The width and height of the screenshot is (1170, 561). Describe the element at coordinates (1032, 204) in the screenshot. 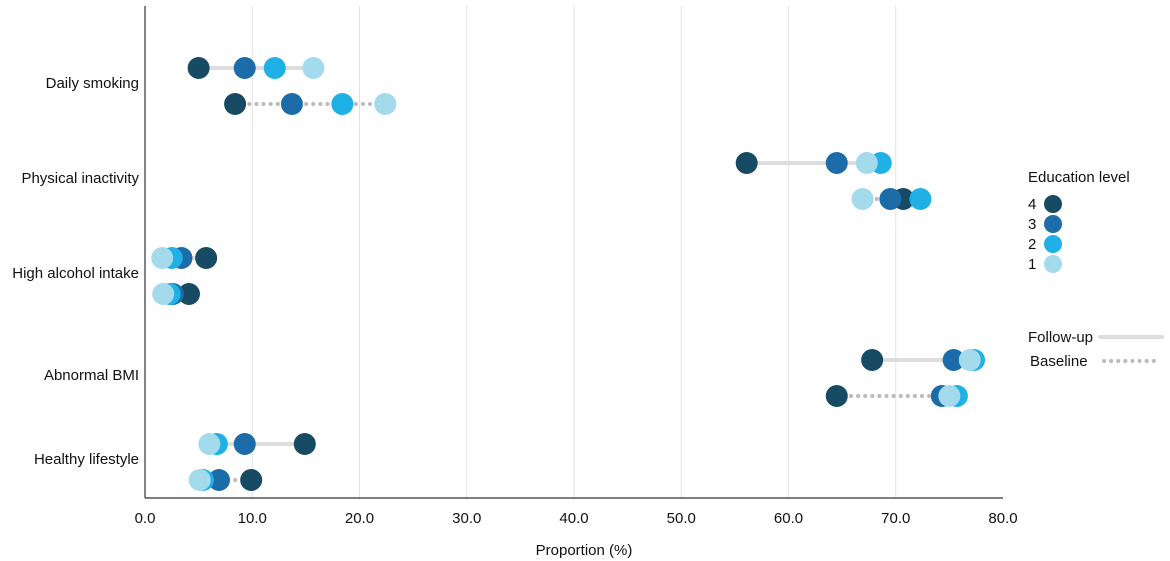

I see `legend-label-4: 4` at that location.